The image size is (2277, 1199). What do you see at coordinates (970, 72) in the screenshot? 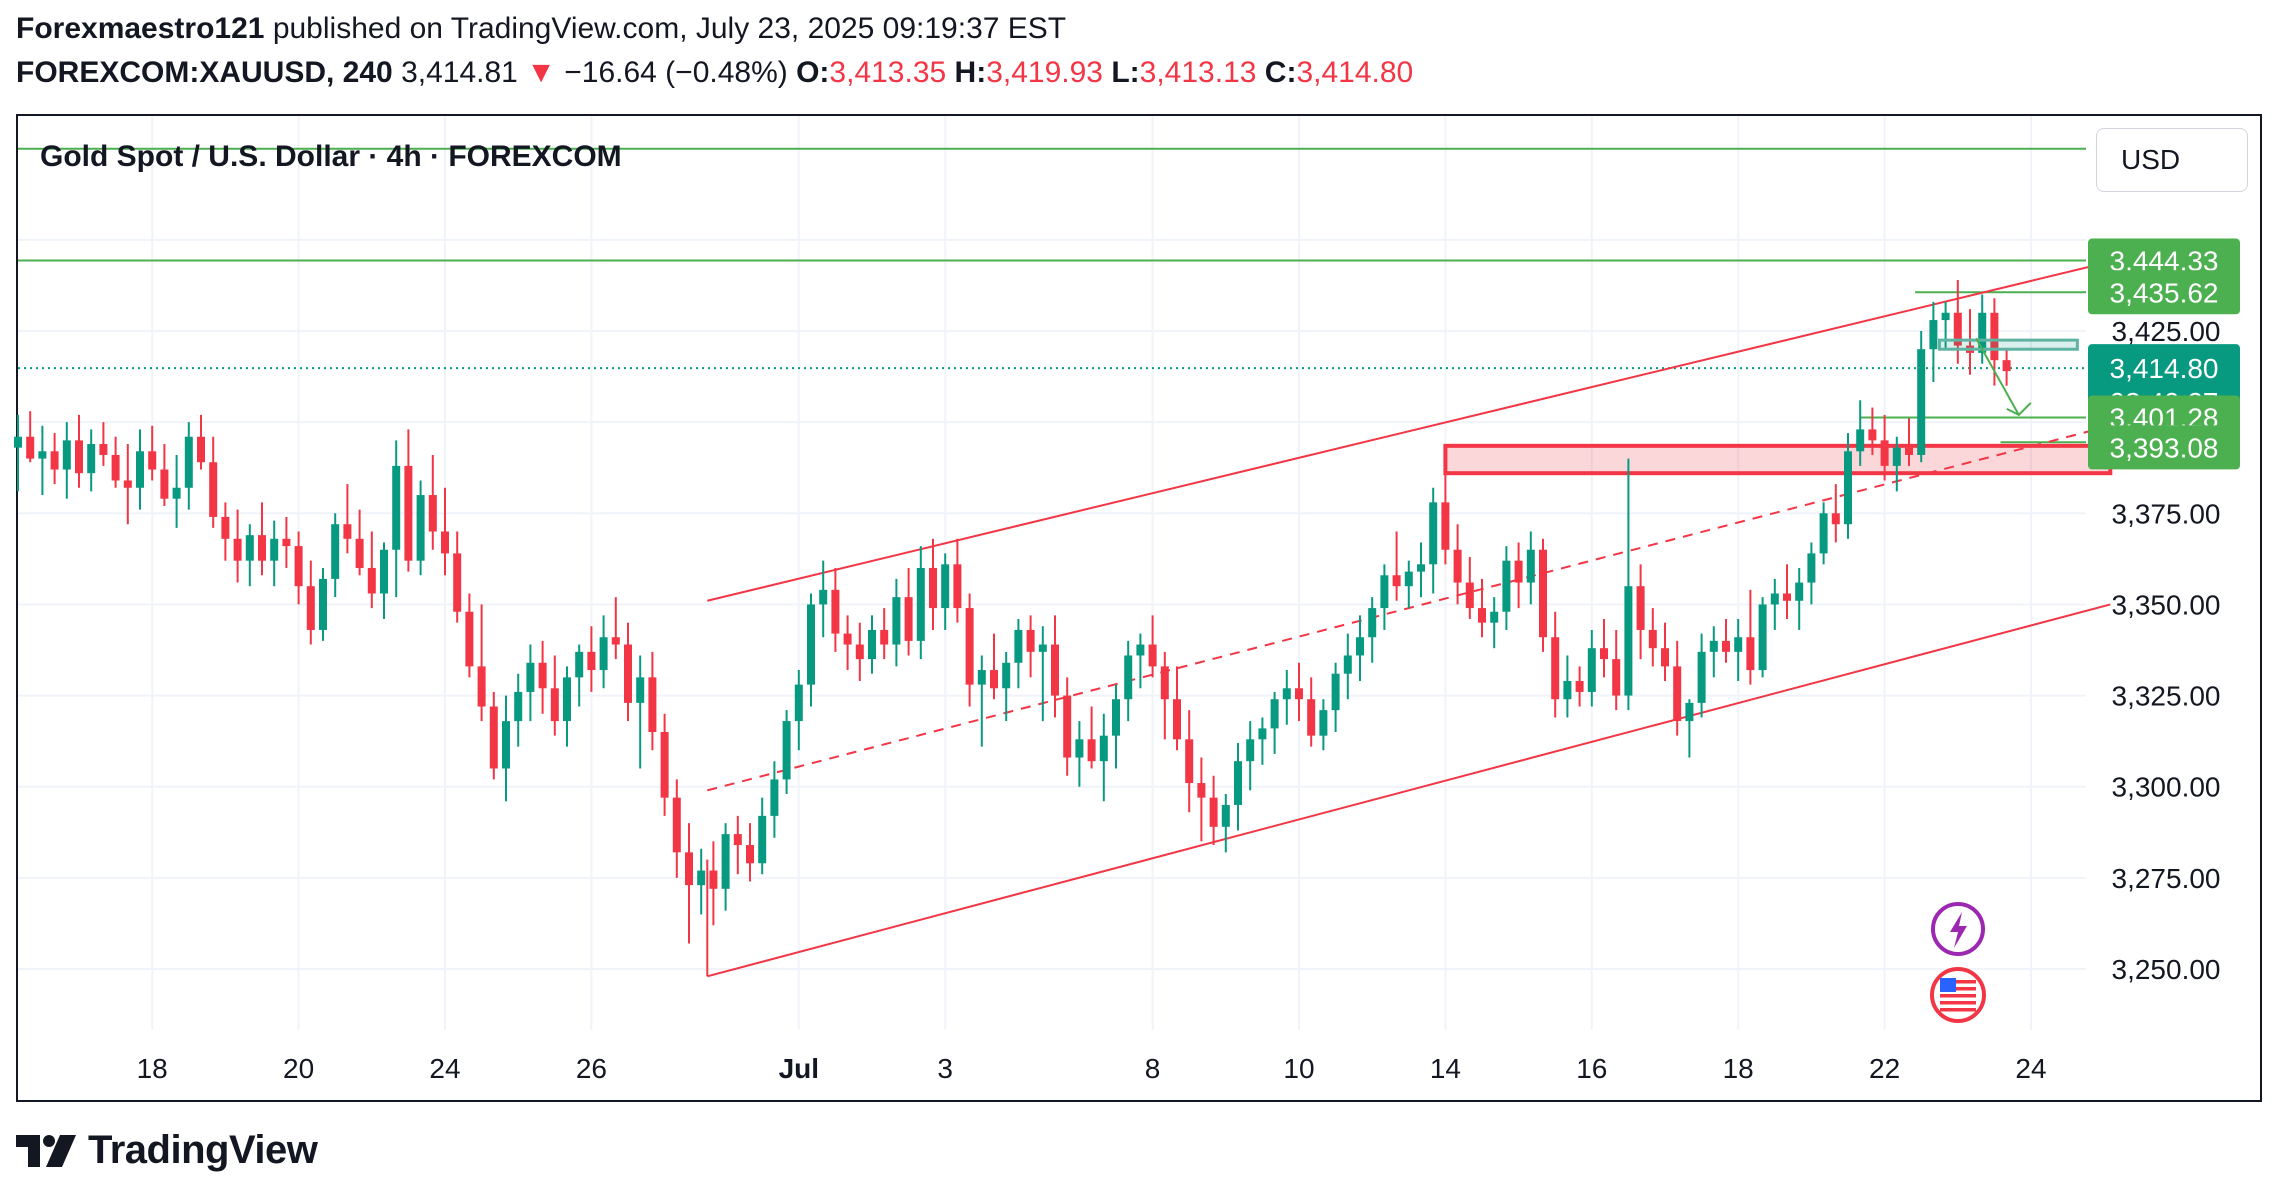
I see `high-label: H:` at bounding box center [970, 72].